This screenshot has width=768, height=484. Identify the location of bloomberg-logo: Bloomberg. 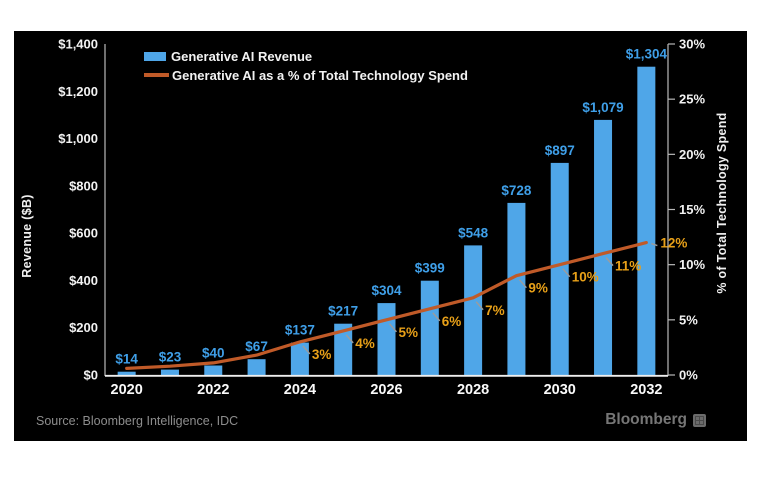
(655, 420).